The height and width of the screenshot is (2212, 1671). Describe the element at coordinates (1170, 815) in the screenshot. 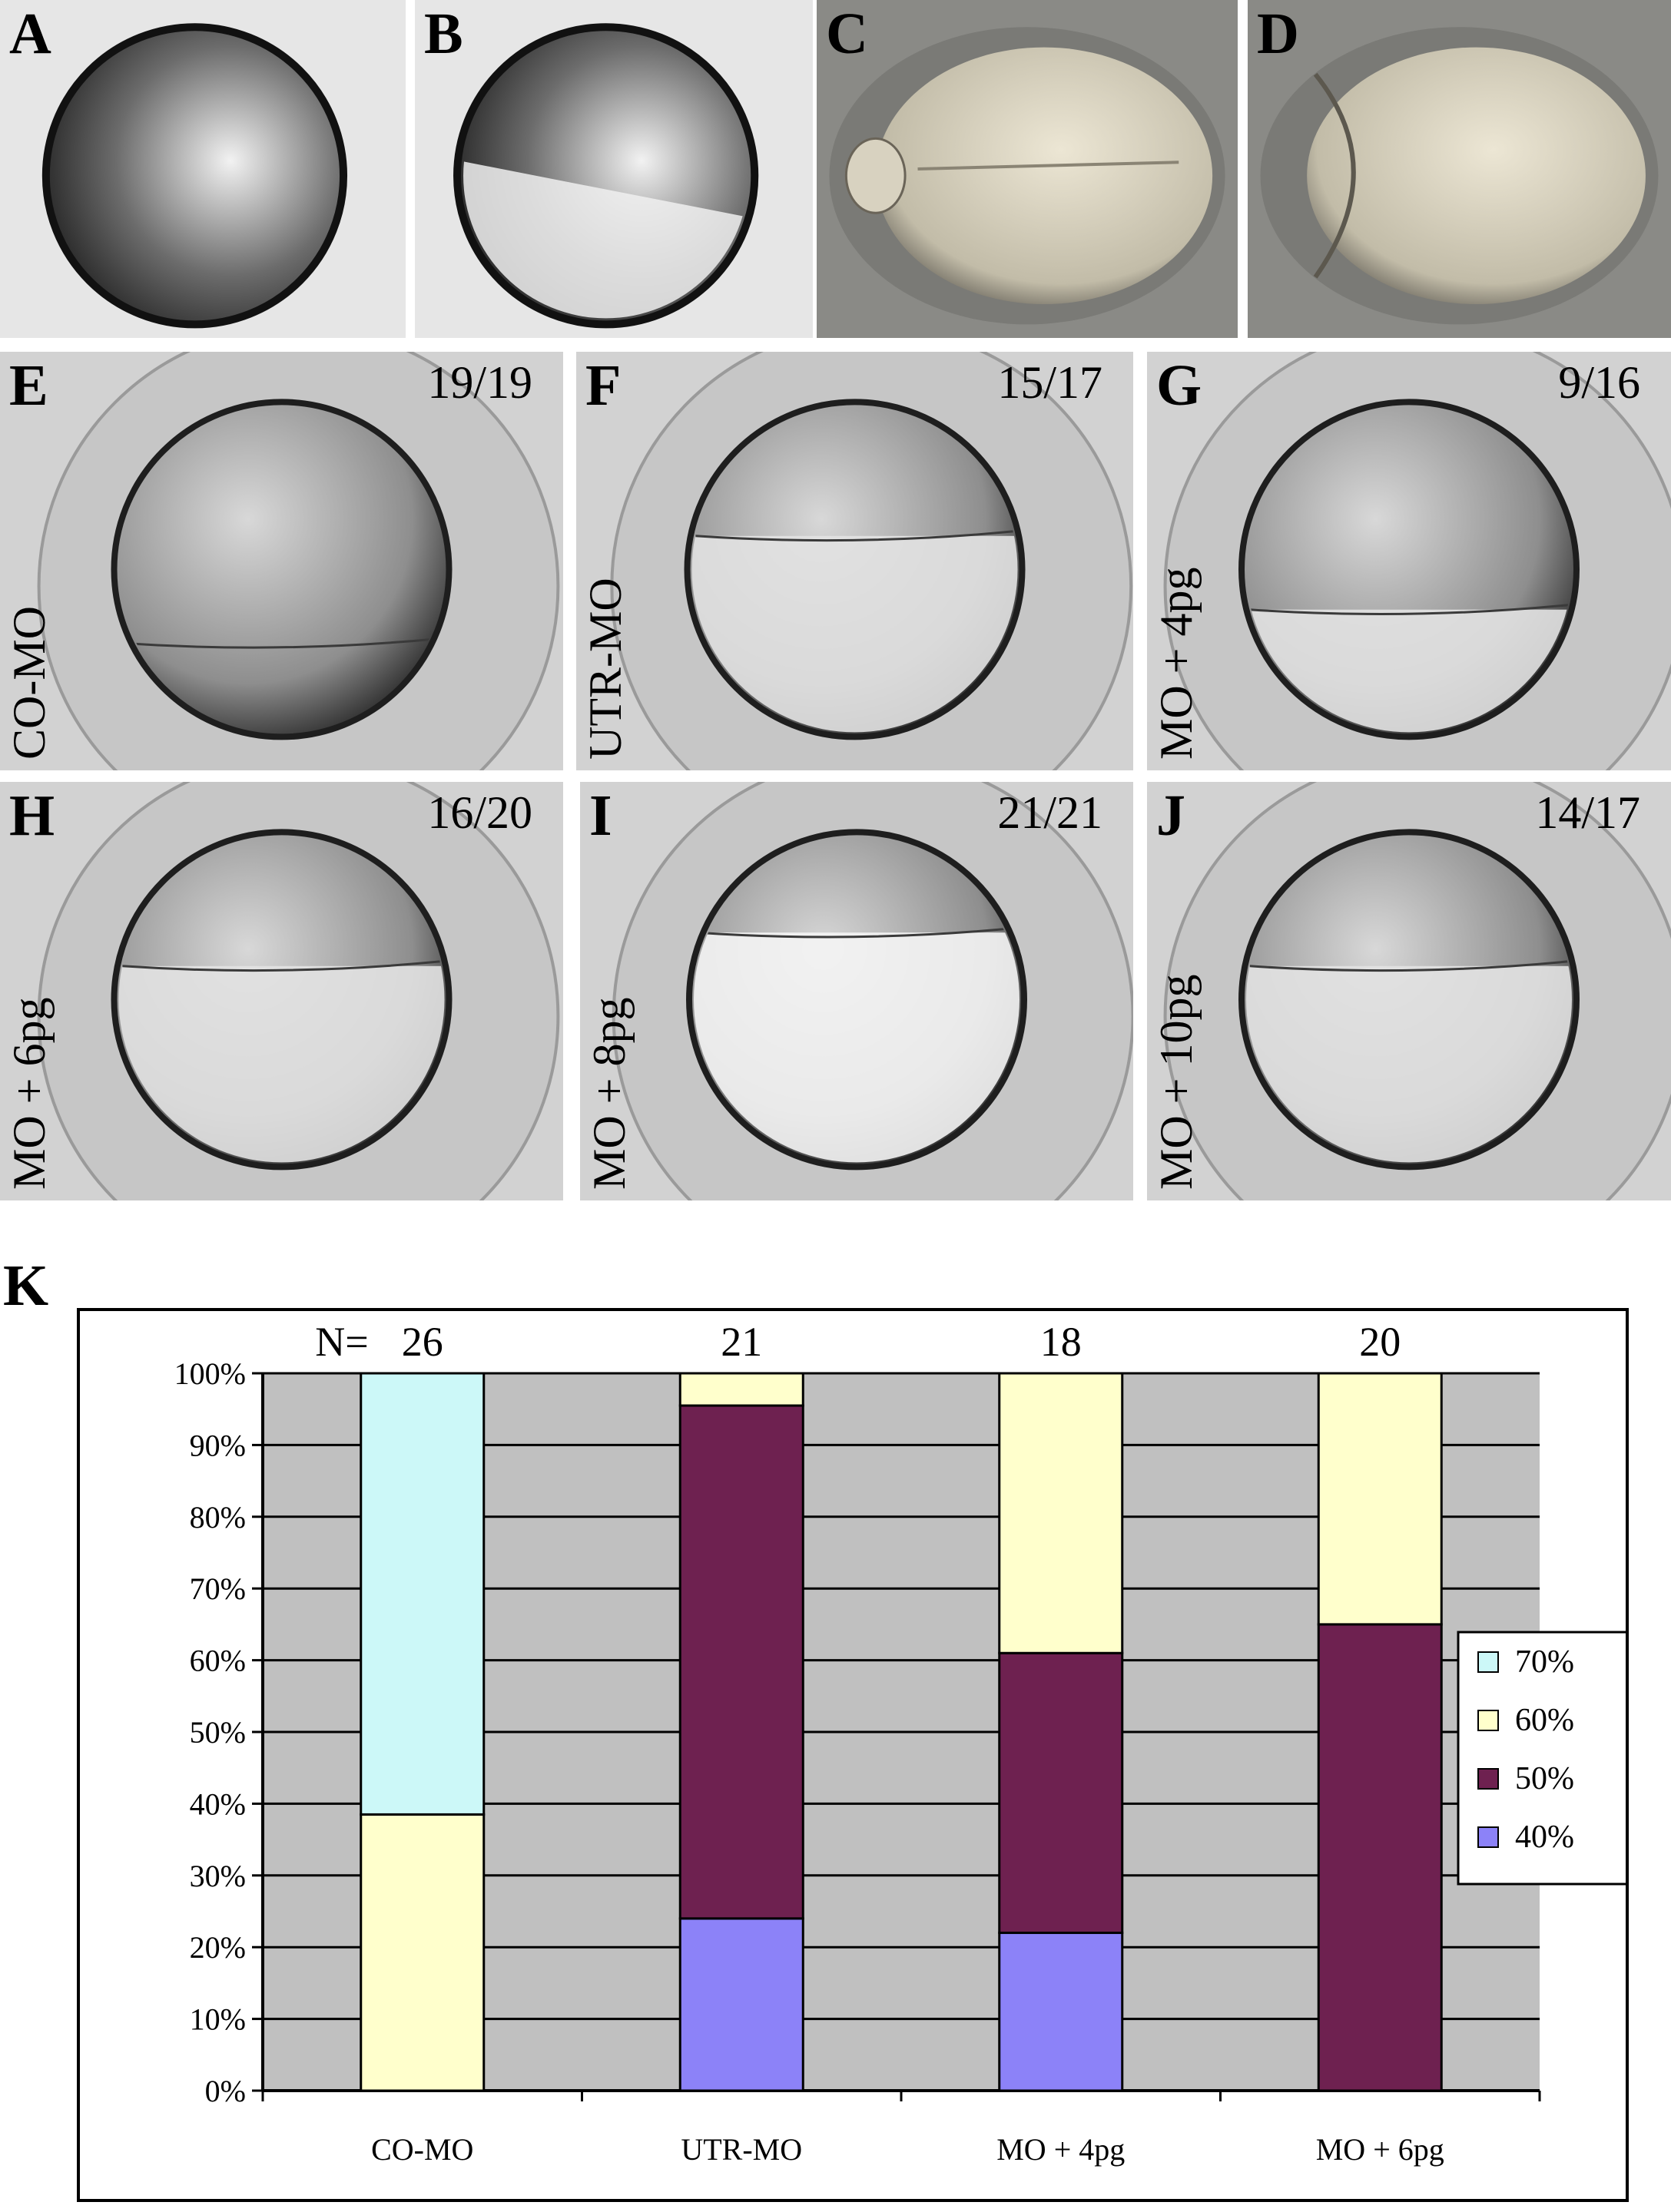

I see `panel-letter: J` at that location.